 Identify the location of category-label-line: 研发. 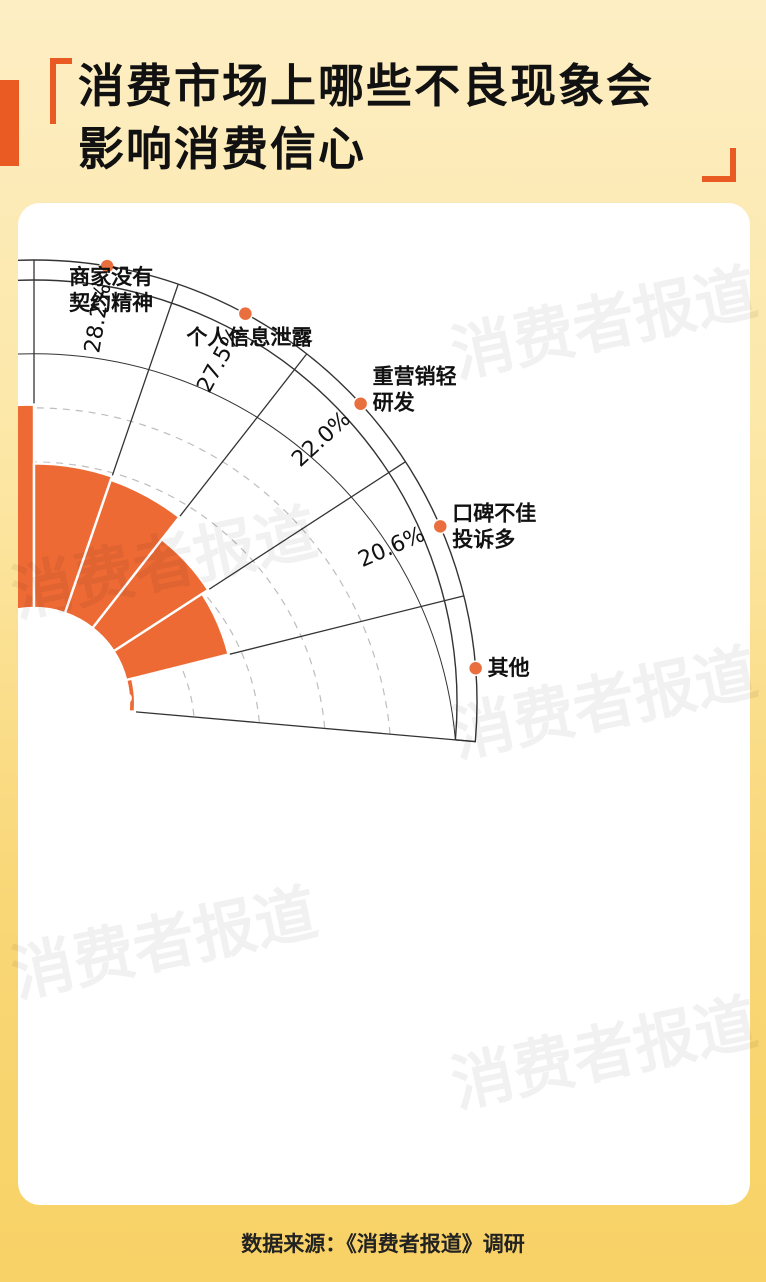
(394, 403).